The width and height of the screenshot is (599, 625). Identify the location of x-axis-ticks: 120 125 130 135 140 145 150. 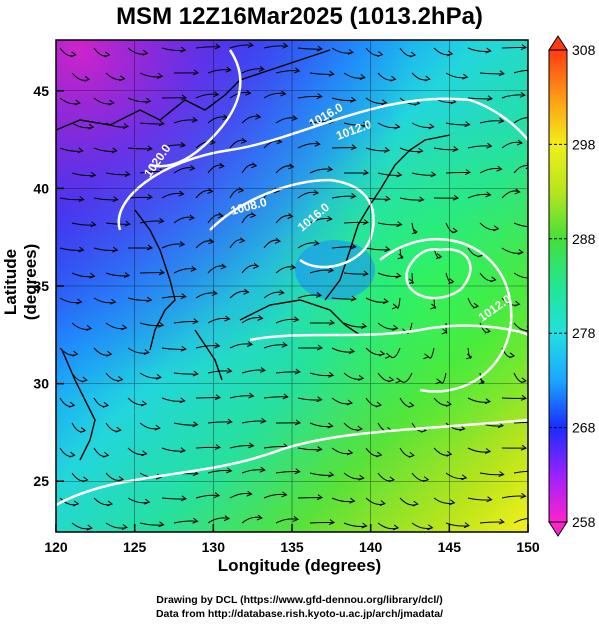
(292, 539).